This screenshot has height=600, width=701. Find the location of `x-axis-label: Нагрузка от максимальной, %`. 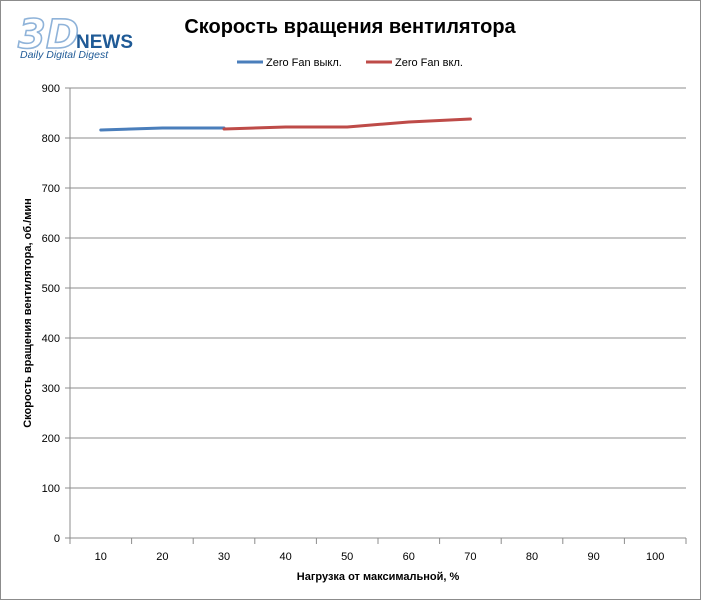

x-axis-label: Нагрузка от максимальной, % is located at coordinates (378, 577).